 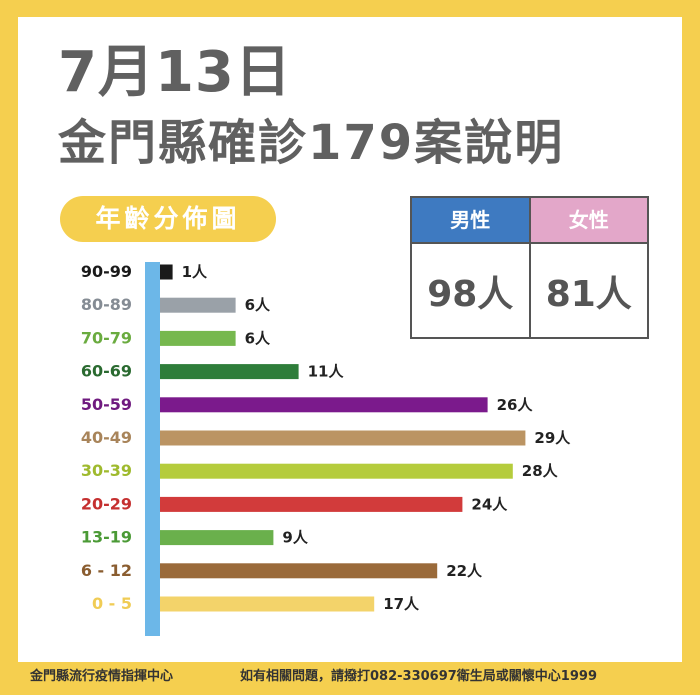 What do you see at coordinates (515, 405) in the screenshot?
I see `value-label: 26人` at bounding box center [515, 405].